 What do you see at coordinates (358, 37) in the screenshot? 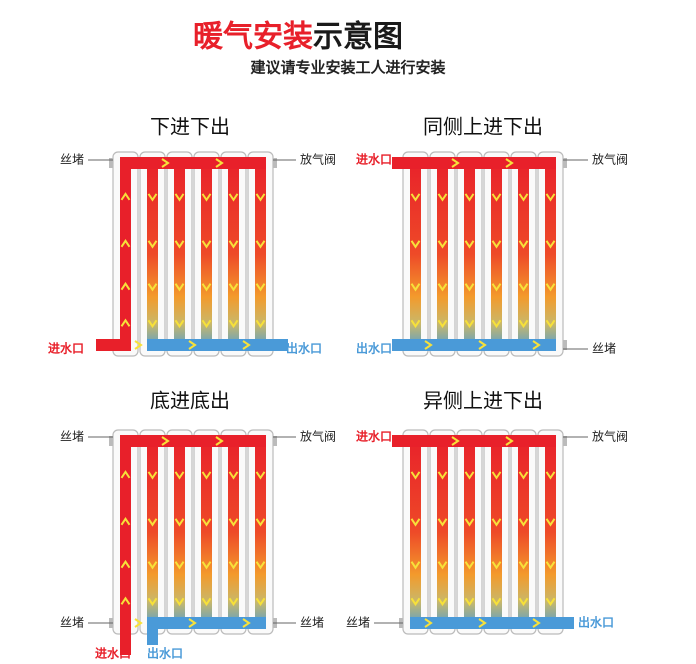
I see `title-black: 示意图` at bounding box center [358, 37].